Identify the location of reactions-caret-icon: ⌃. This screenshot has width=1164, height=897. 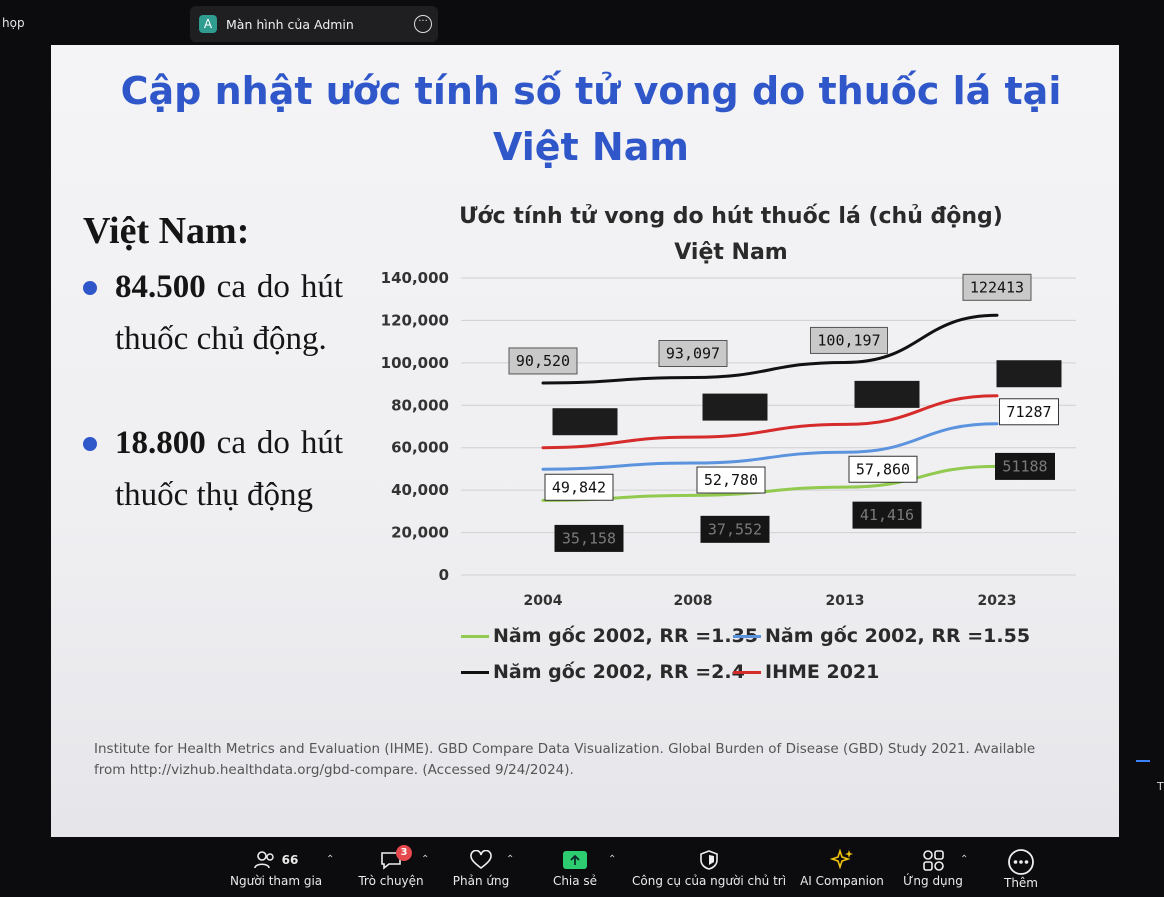
(510, 859).